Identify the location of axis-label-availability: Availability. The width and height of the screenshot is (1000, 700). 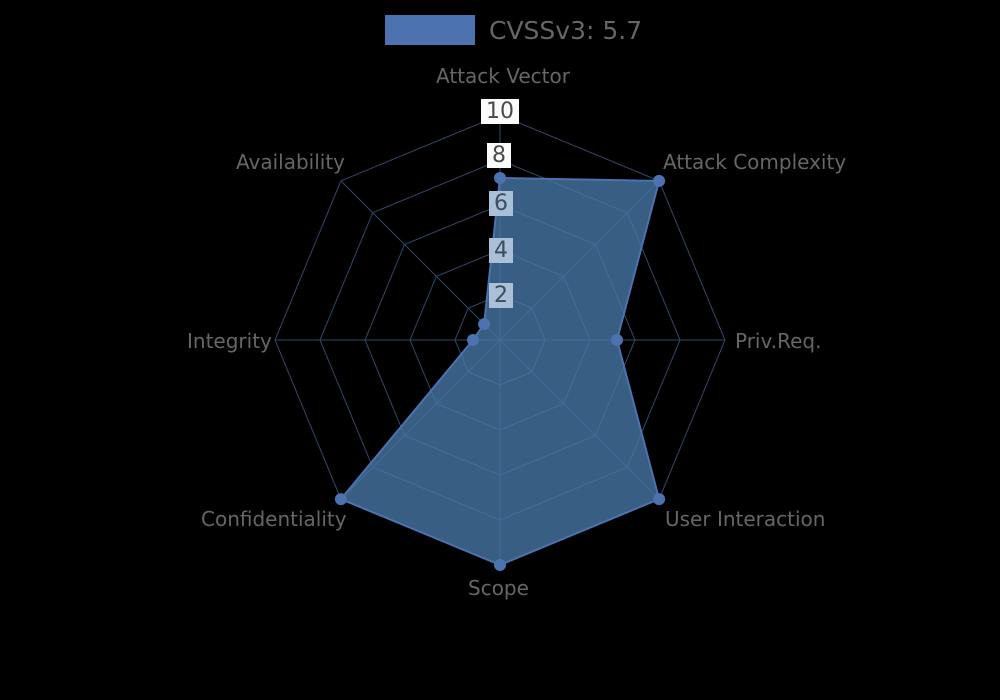
(291, 162).